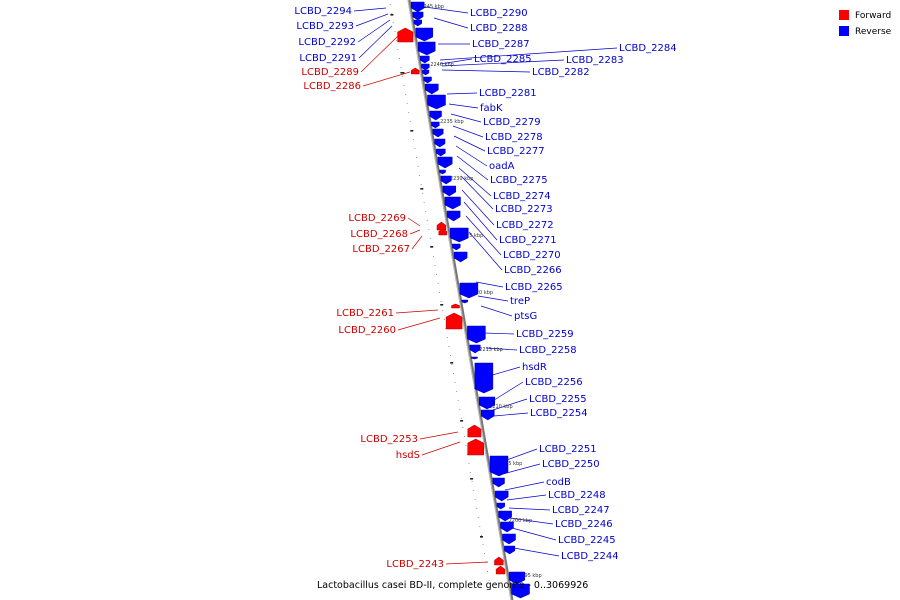  Describe the element at coordinates (568, 449) in the screenshot. I see `reverse-gene-label: LCBD_2251` at that location.